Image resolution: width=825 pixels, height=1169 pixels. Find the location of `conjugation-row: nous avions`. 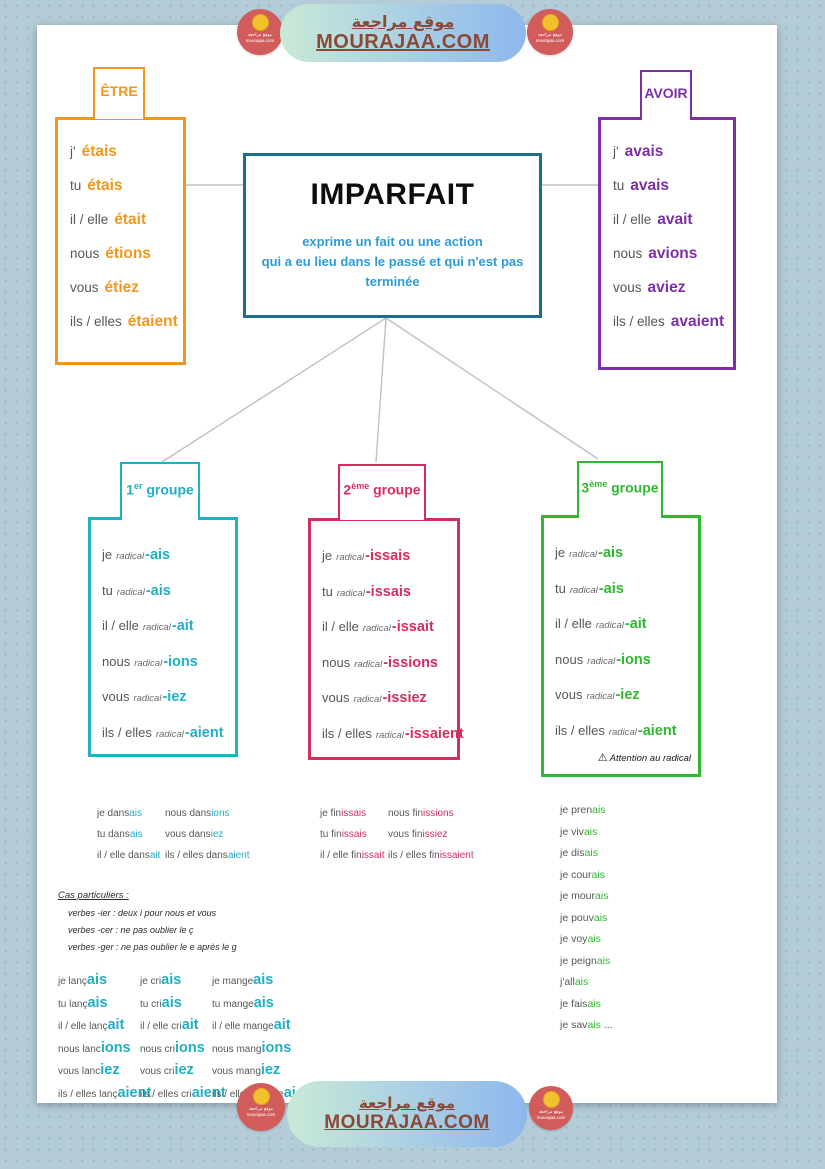

conjugation-row: nous avions is located at coordinates (673, 254).